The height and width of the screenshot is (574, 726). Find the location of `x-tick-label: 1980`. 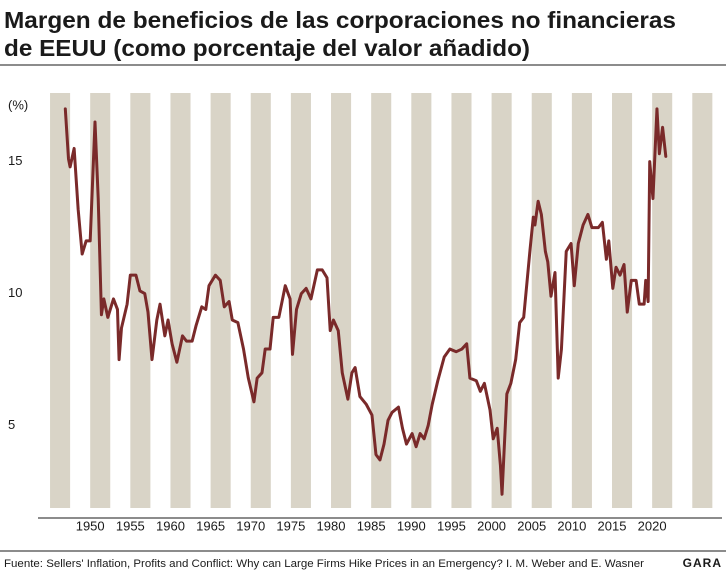

x-tick-label: 1980 is located at coordinates (331, 525).